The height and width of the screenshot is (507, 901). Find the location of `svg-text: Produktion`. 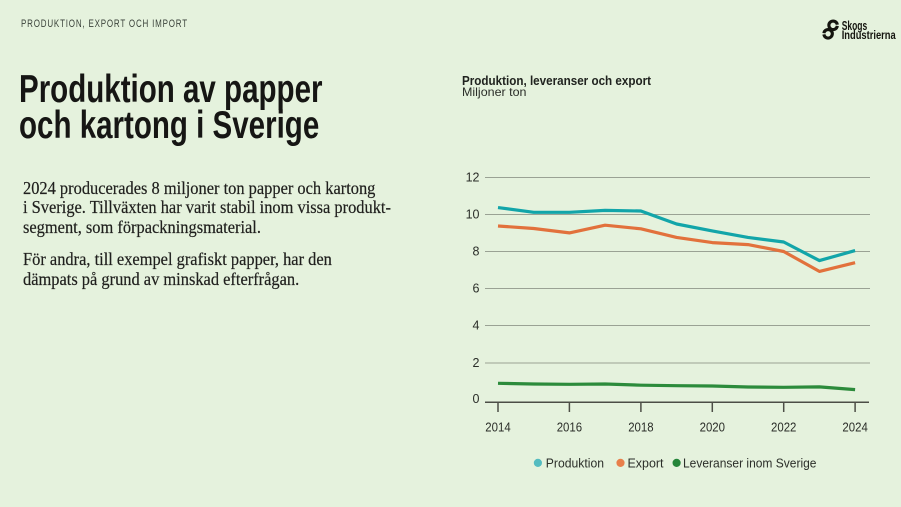

svg-text: Produktion is located at coordinates (575, 463).